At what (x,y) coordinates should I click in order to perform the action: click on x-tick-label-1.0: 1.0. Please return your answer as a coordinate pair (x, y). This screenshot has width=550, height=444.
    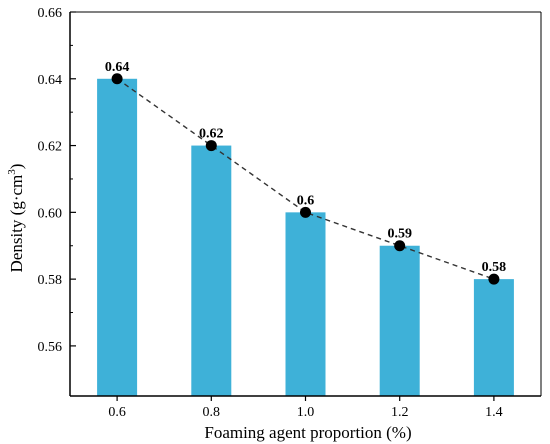
    Looking at the image, I should click on (306, 412).